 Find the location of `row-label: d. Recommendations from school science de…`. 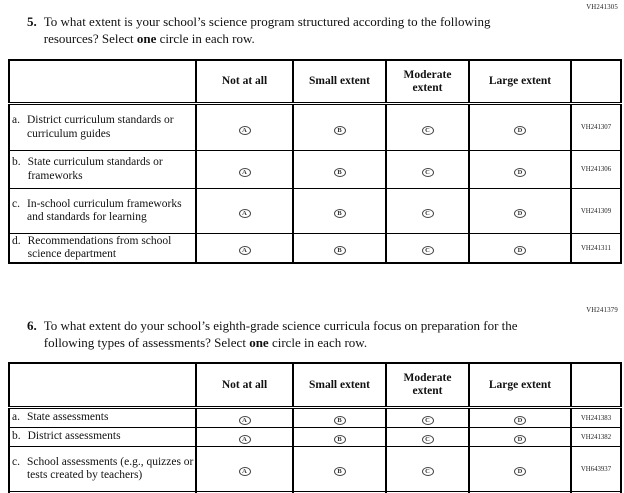

row-label: d. Recommendations from school science de… is located at coordinates (102, 248).